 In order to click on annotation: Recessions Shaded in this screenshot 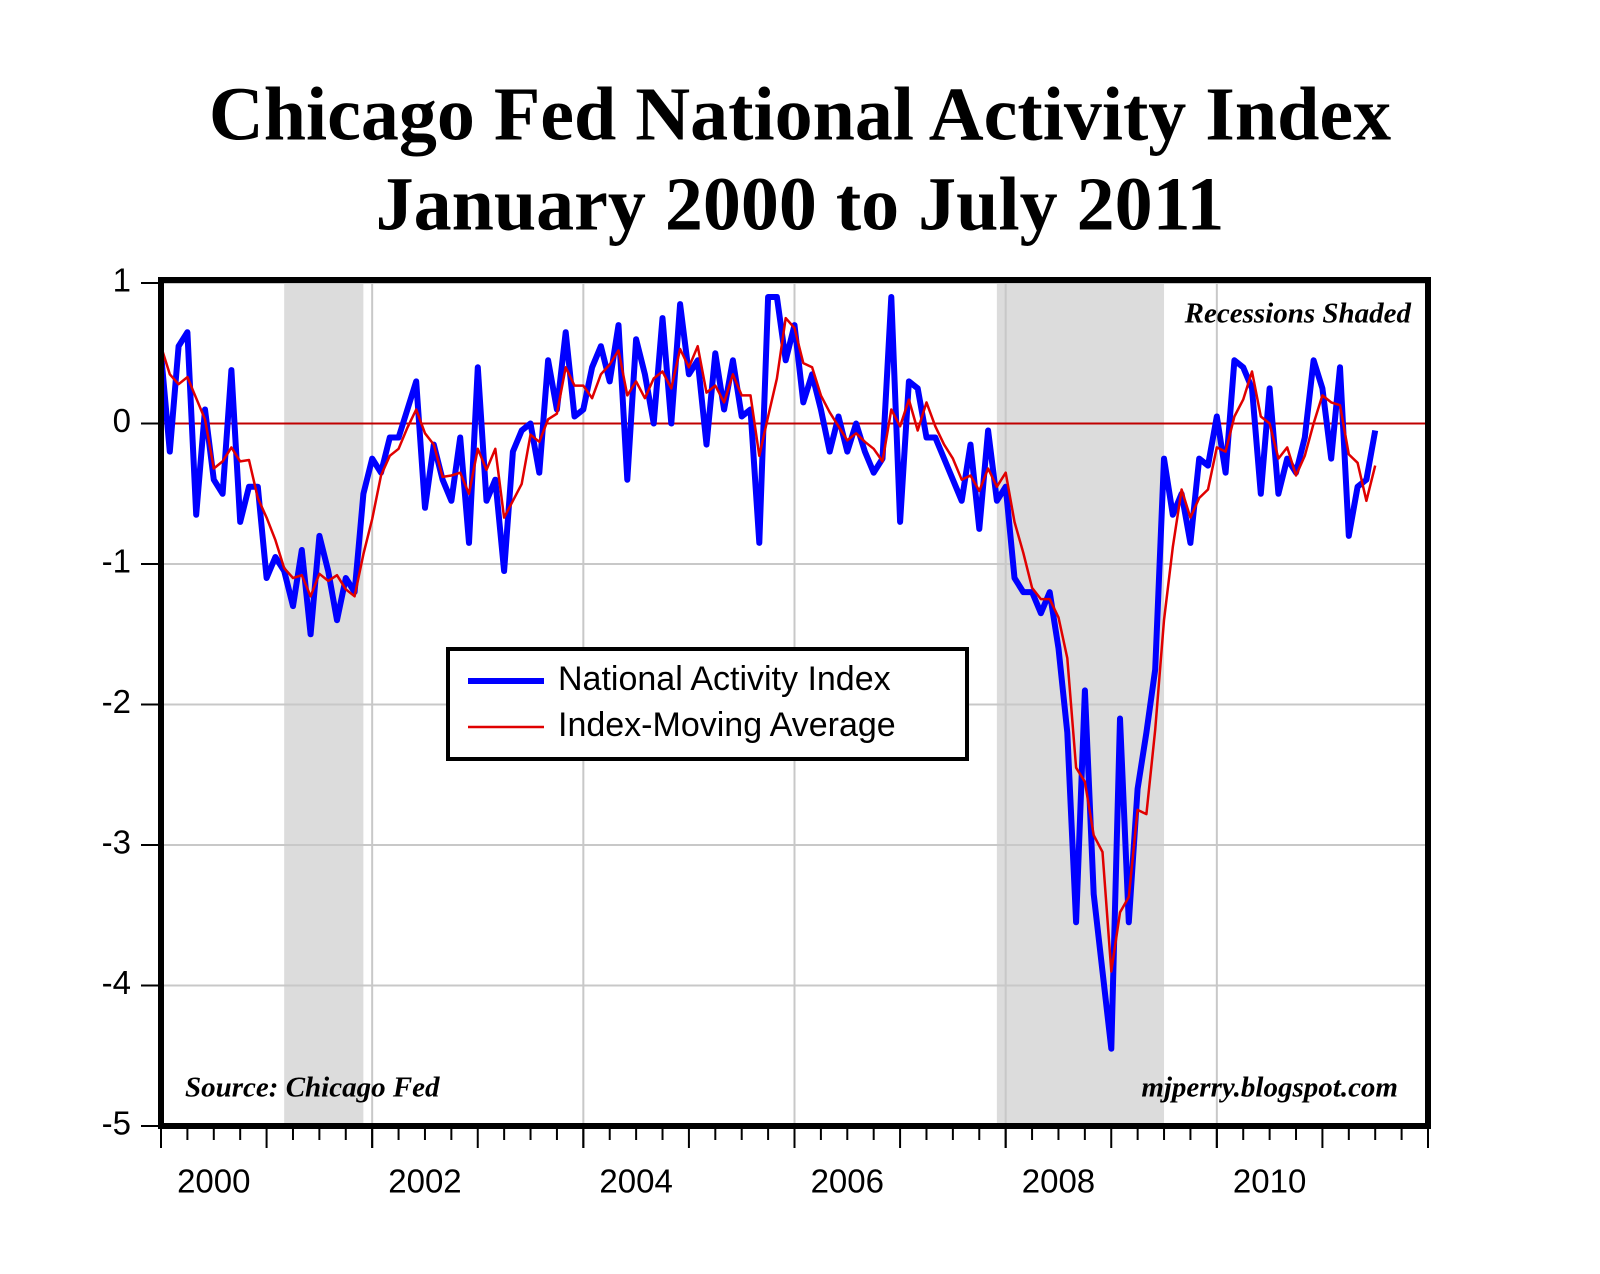, I will do `click(1298, 314)`.